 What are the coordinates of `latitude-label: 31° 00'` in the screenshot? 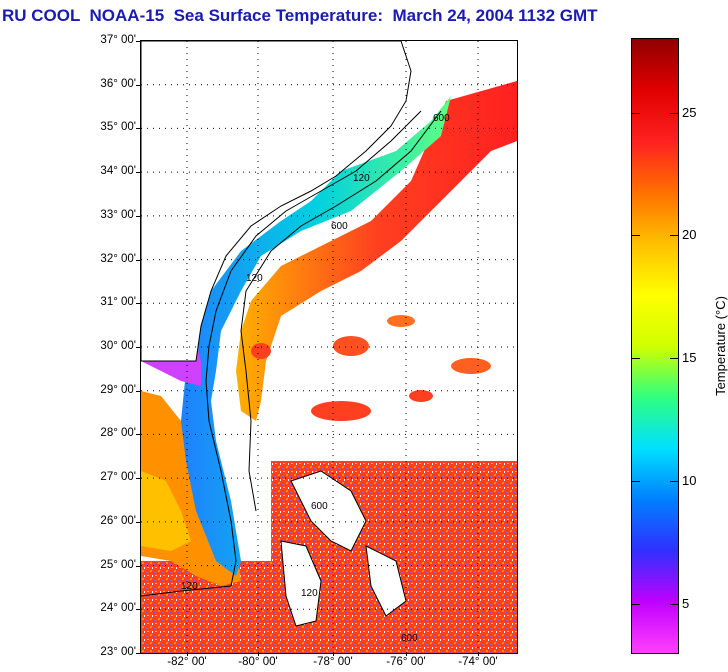 It's located at (118, 302).